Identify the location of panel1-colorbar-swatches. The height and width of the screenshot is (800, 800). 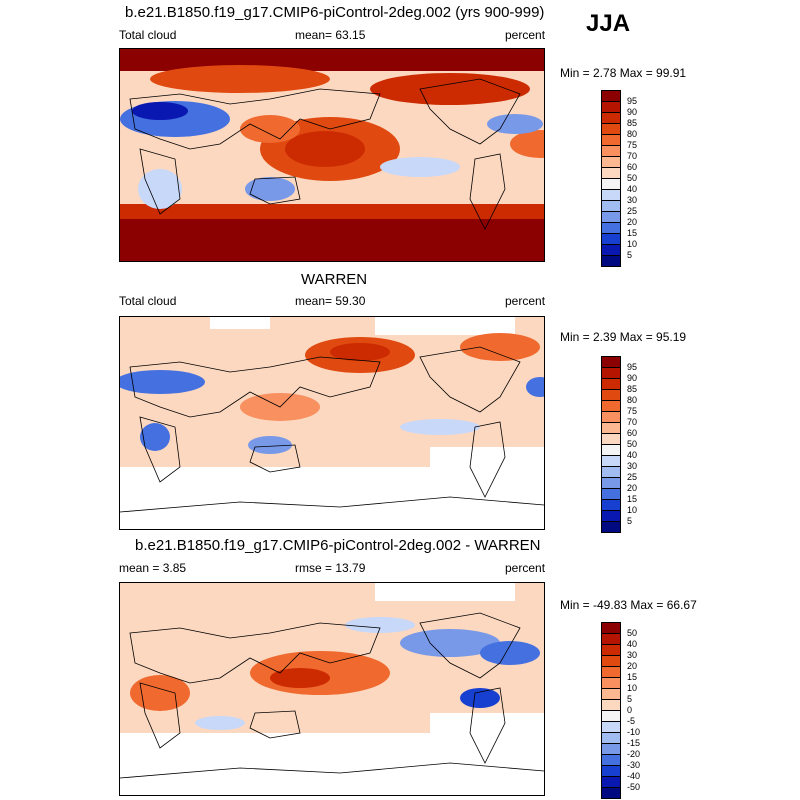
(611, 178).